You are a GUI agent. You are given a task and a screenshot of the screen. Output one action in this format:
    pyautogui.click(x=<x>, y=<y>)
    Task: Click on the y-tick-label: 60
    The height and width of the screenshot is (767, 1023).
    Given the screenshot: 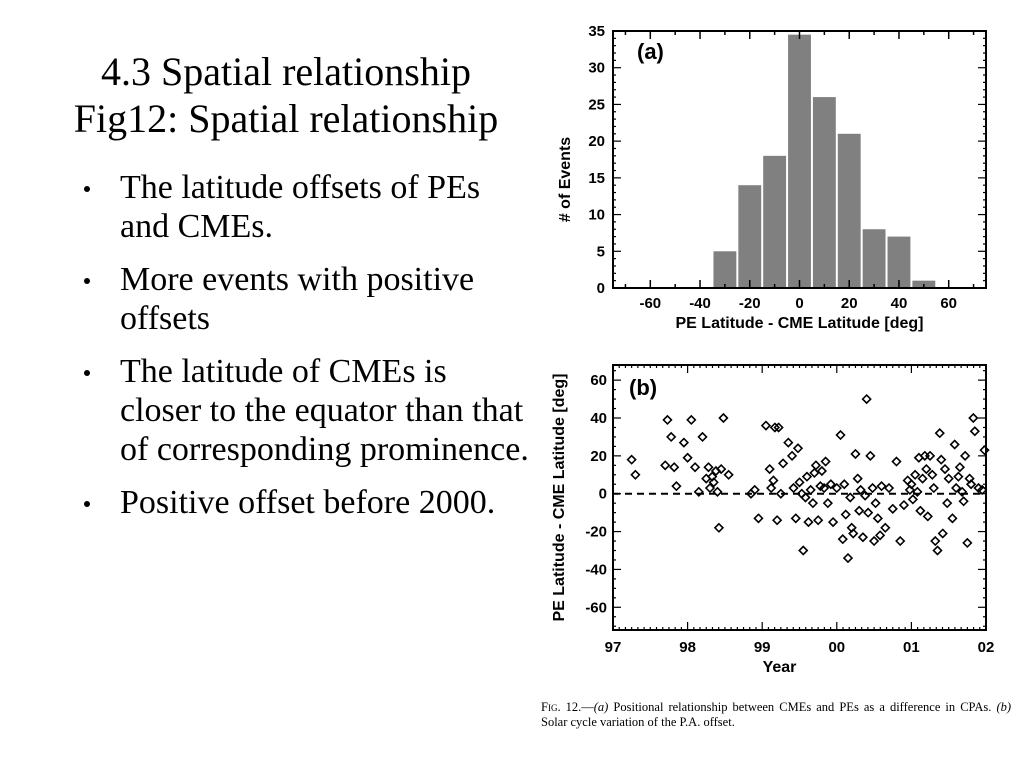 What is the action you would take?
    pyautogui.click(x=598, y=380)
    